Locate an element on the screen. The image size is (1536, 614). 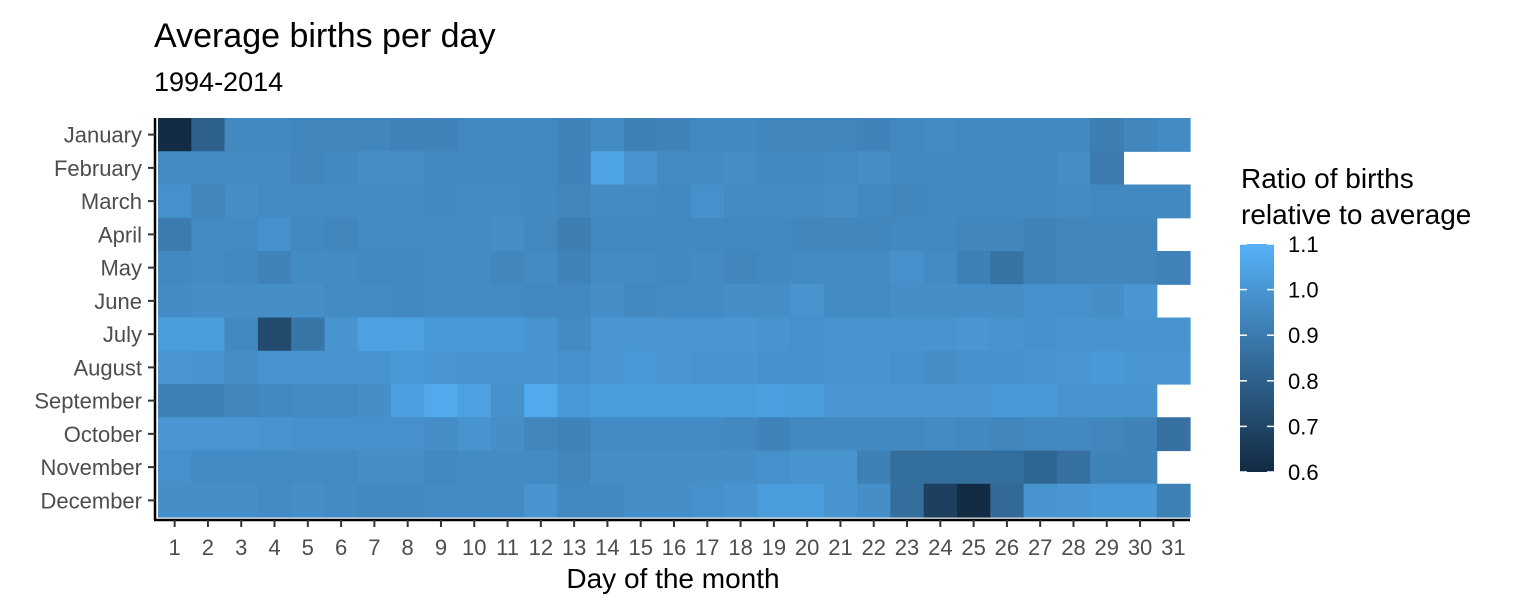
x-tick-label: 7 is located at coordinates (374, 547).